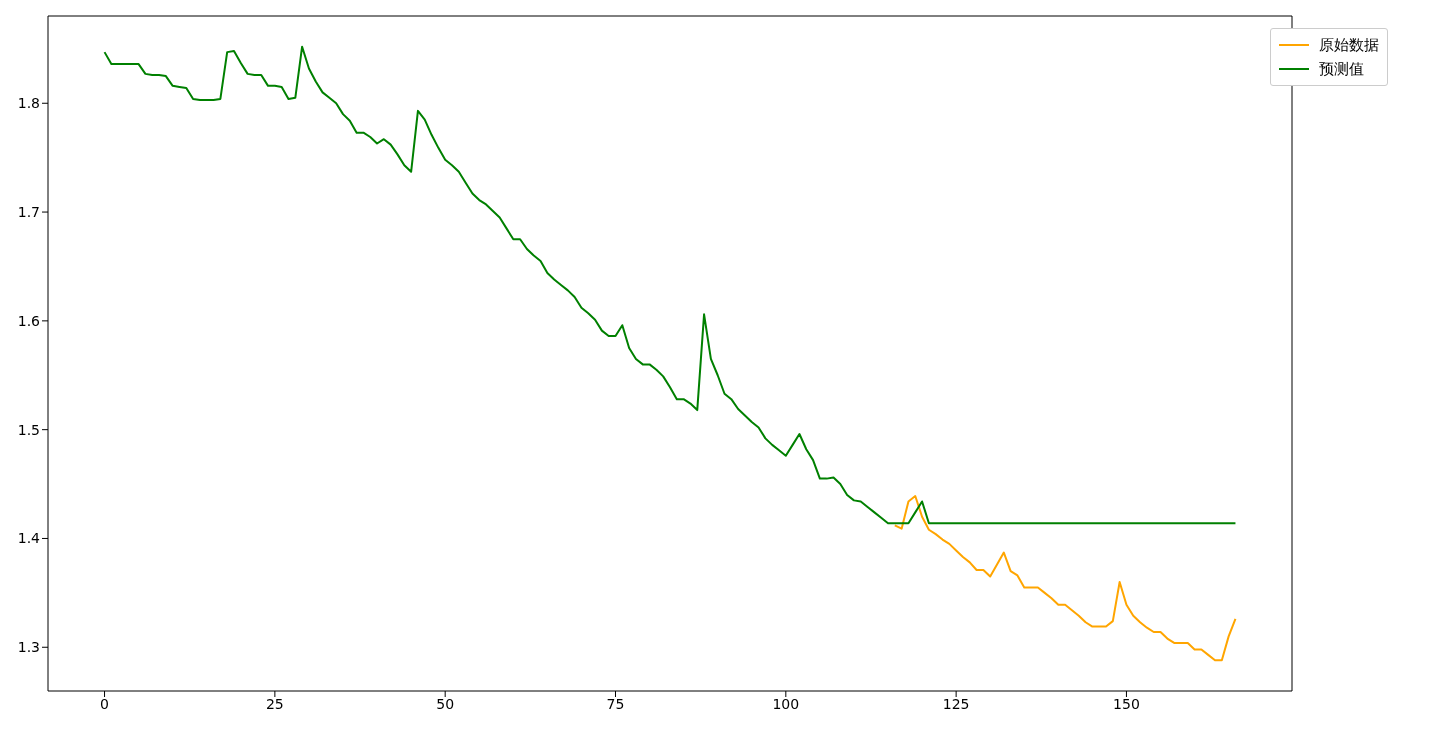  What do you see at coordinates (29, 538) in the screenshot?
I see `y-tick-label: 1.4` at bounding box center [29, 538].